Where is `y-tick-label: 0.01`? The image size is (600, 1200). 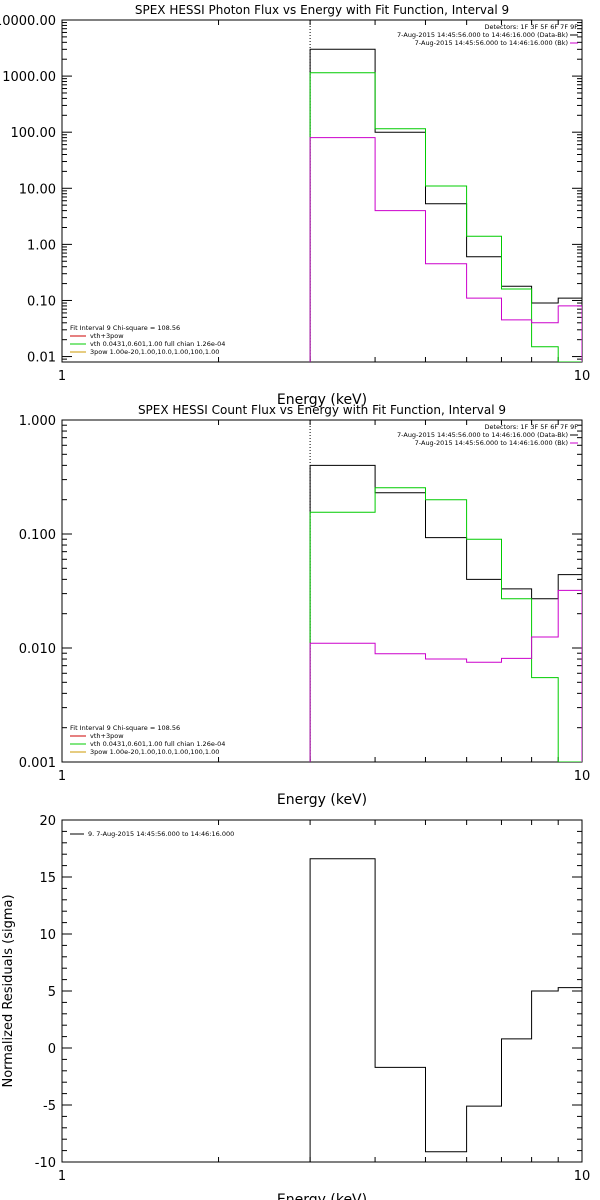
y-tick-label: 0.01 is located at coordinates (41, 358).